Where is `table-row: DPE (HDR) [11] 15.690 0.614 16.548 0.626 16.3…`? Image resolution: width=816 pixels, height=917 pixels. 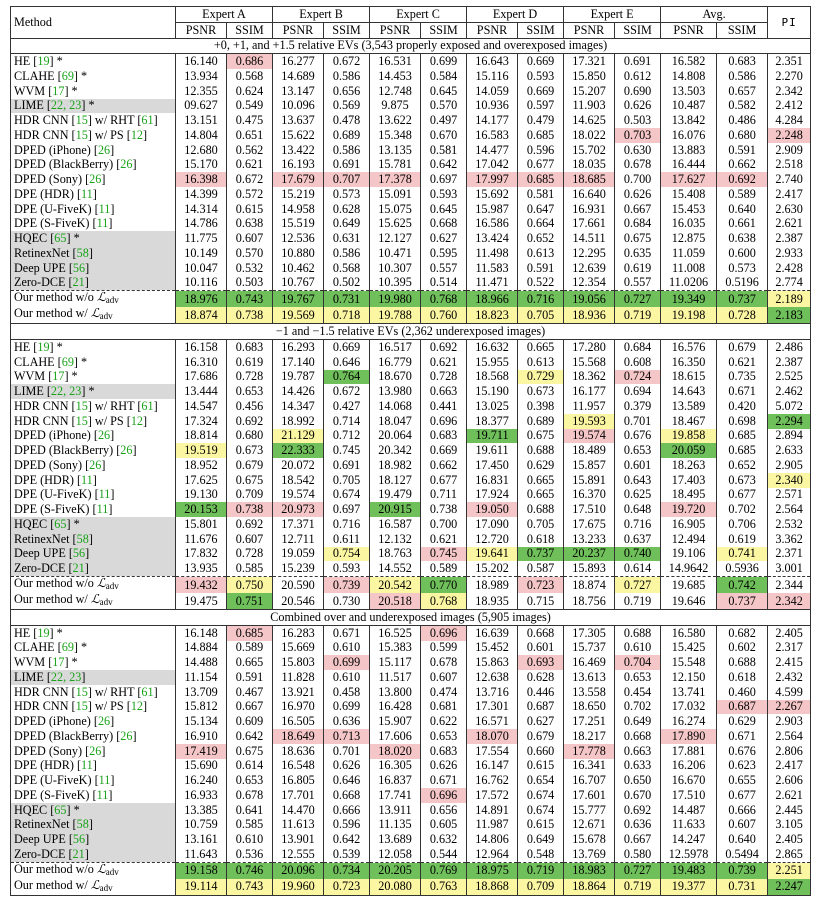
table-row: DPE (HDR) [11] 15.690 0.614 16.548 0.626 16.3… is located at coordinates (411, 766).